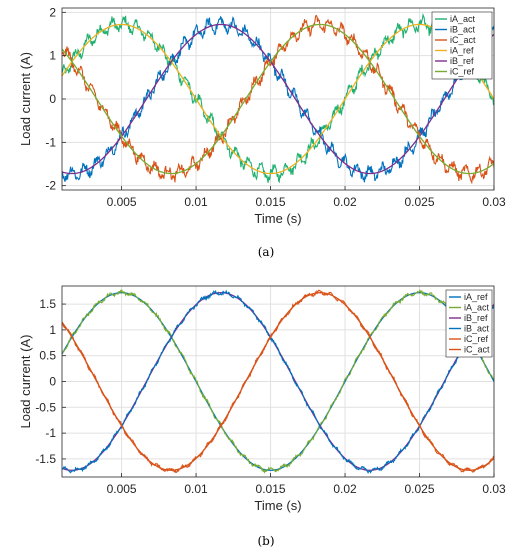 This screenshot has height=550, width=510. I want to click on y-tick-label: -1.5, so click(45, 459).